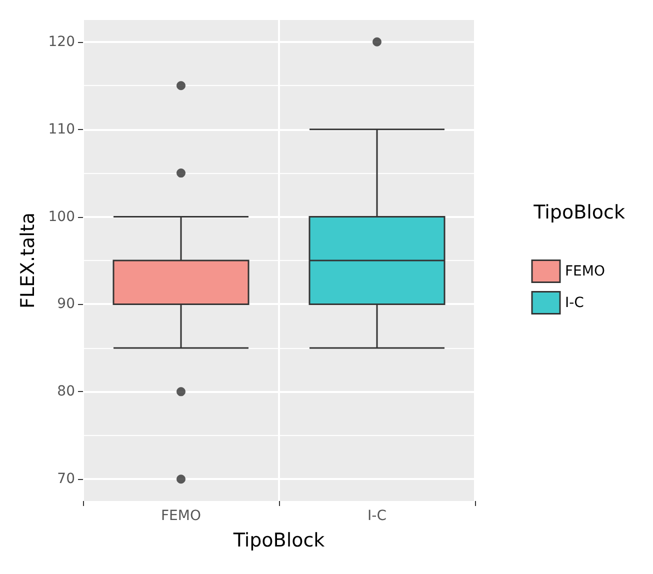  What do you see at coordinates (61, 216) in the screenshot?
I see `y-tick-label: 100` at bounding box center [61, 216].